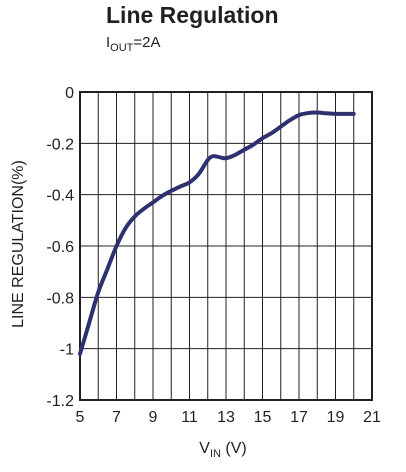 The image size is (406, 472). What do you see at coordinates (215, 454) in the screenshot?
I see `xlabel-subscript: IN` at bounding box center [215, 454].